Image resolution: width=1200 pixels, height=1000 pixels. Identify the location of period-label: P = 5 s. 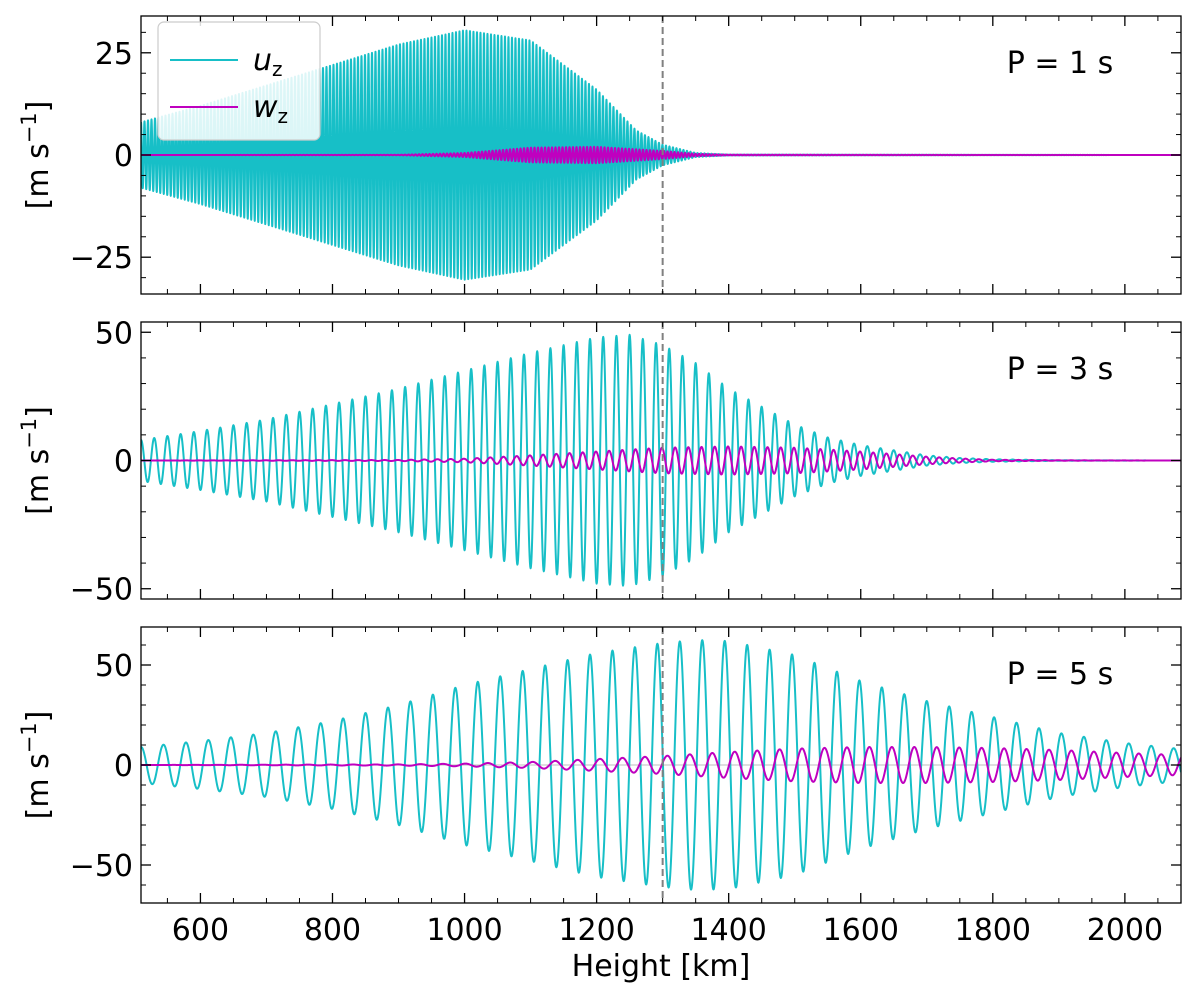
(1060, 674).